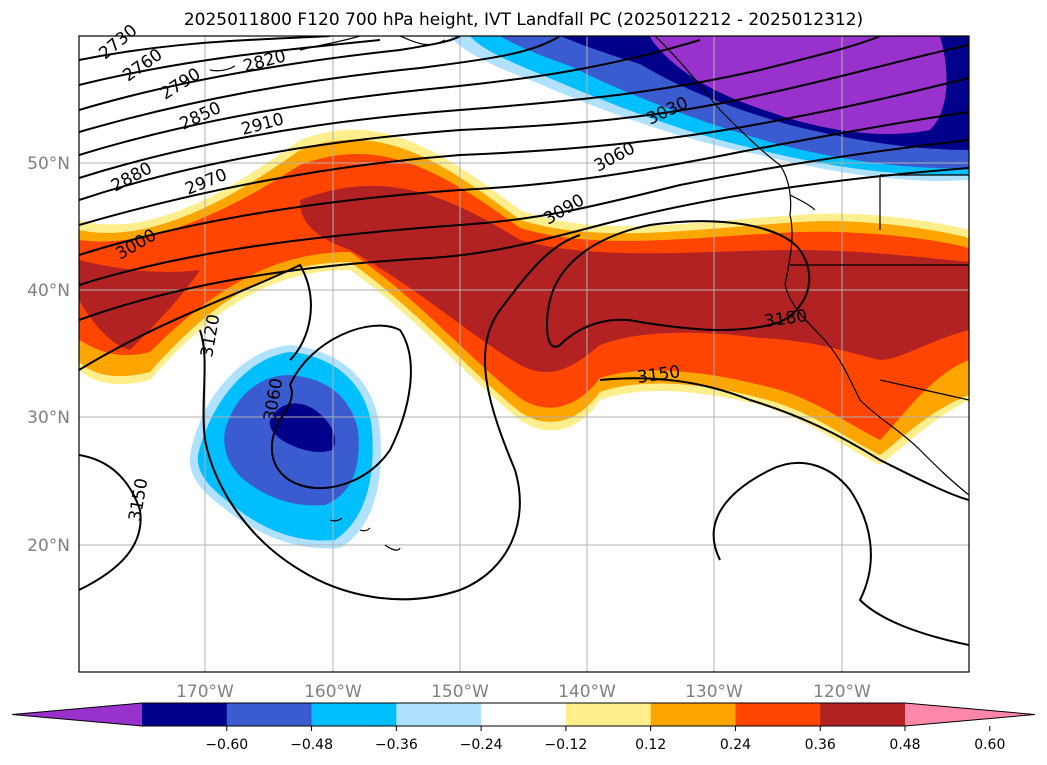 The image size is (1047, 765). What do you see at coordinates (735, 745) in the screenshot?
I see `colorbar-tick-label: 0.24` at bounding box center [735, 745].